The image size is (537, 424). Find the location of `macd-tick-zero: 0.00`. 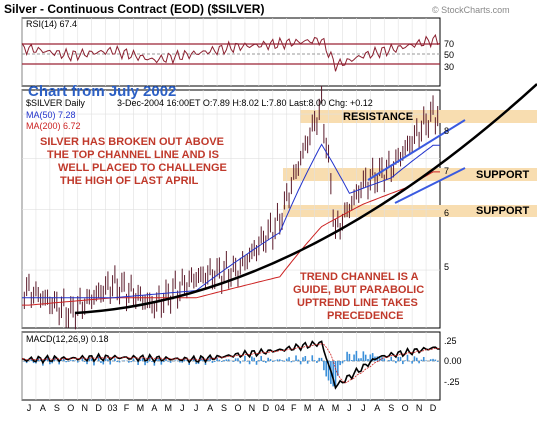

macd-tick-zero: 0.00 is located at coordinates (453, 361).